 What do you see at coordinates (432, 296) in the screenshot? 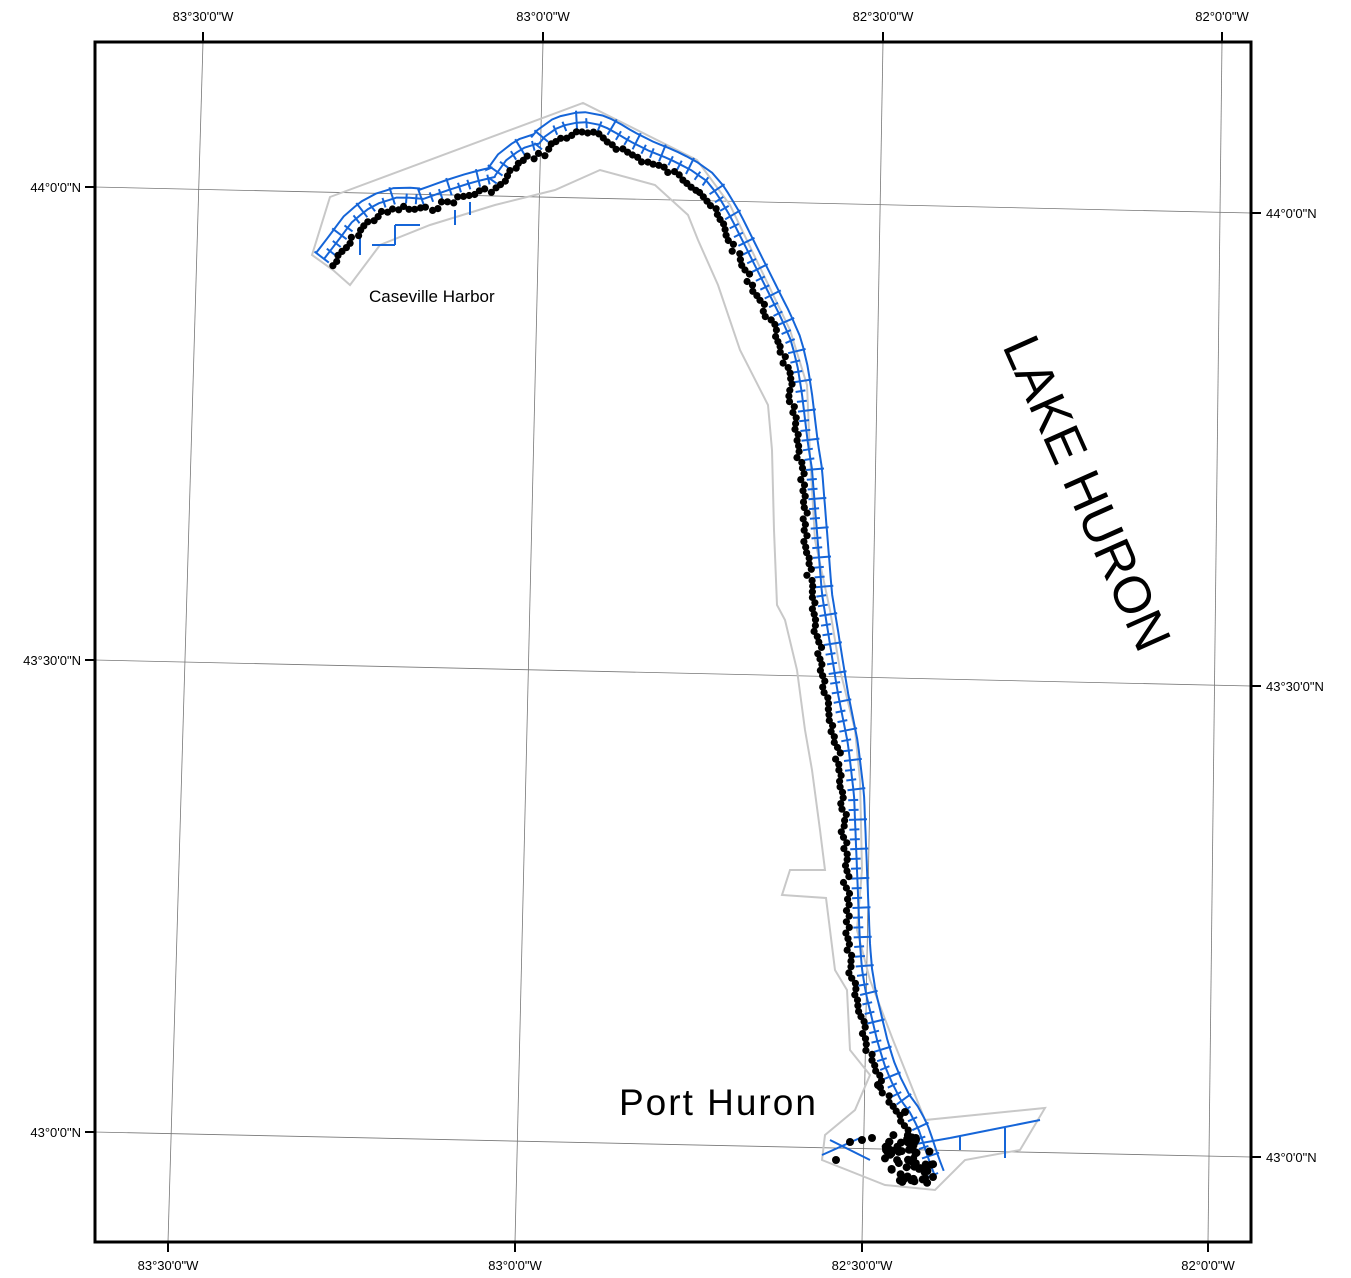
I see `caseville-harbor-label: Caseville Harbor` at bounding box center [432, 296].